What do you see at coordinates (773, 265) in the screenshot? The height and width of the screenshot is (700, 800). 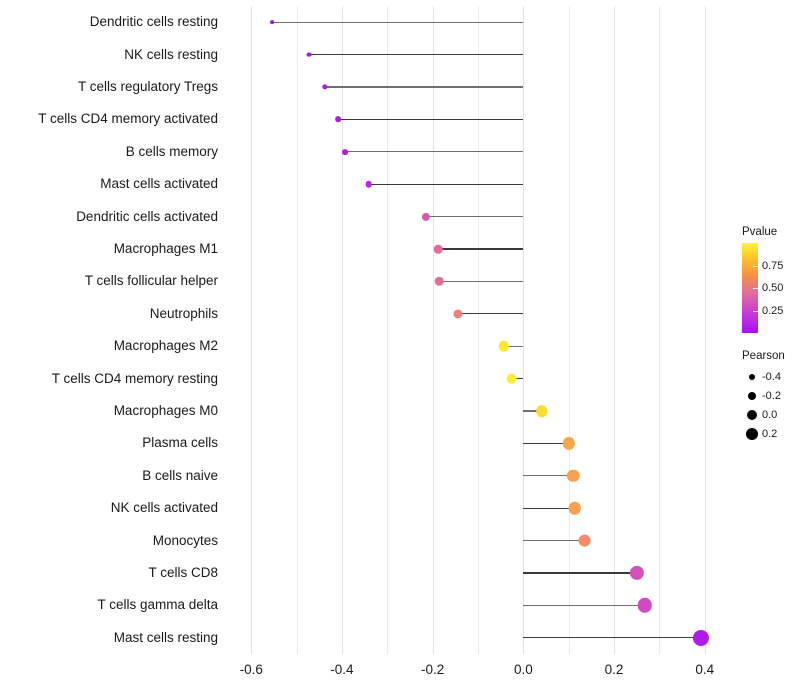 I see `colorbar-tick-label: 0.75` at bounding box center [773, 265].